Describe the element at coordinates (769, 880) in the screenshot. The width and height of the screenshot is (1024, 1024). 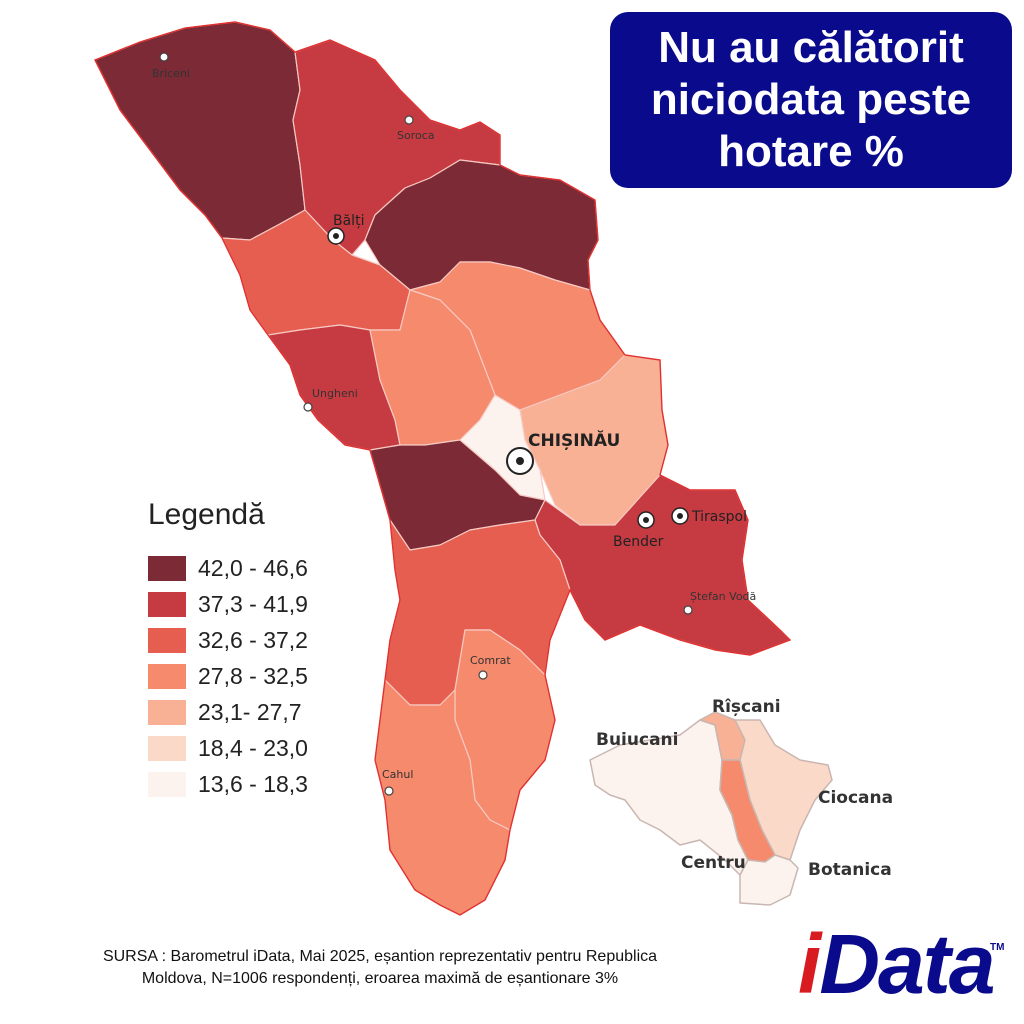
I see `sector-botanica` at that location.